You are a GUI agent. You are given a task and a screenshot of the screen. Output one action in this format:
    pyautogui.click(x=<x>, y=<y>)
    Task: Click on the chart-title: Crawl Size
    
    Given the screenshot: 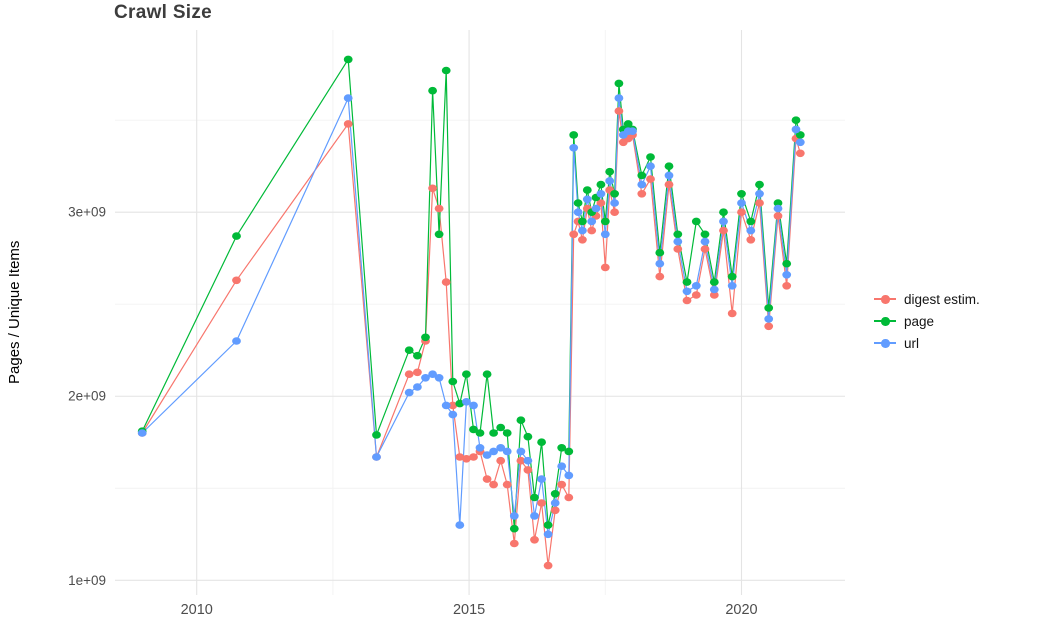 What is the action you would take?
    pyautogui.click(x=163, y=12)
    